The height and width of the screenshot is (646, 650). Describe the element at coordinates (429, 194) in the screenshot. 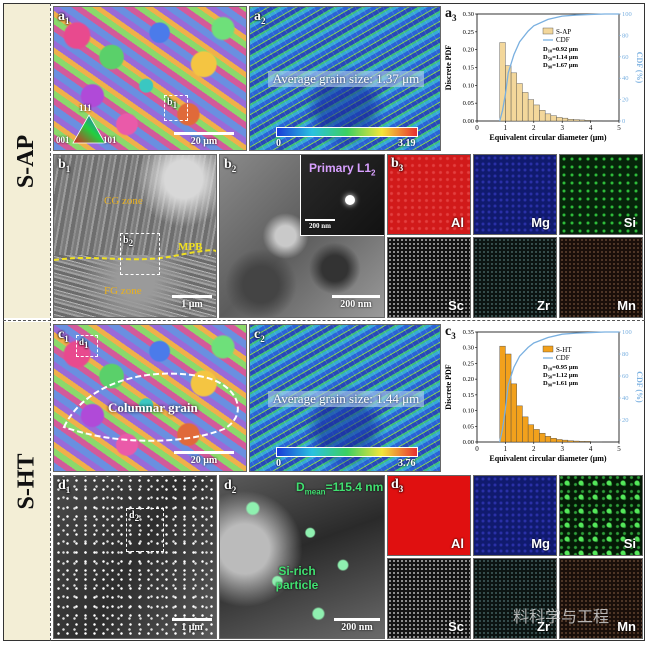

I see `eds-map-al: b3 Al` at that location.